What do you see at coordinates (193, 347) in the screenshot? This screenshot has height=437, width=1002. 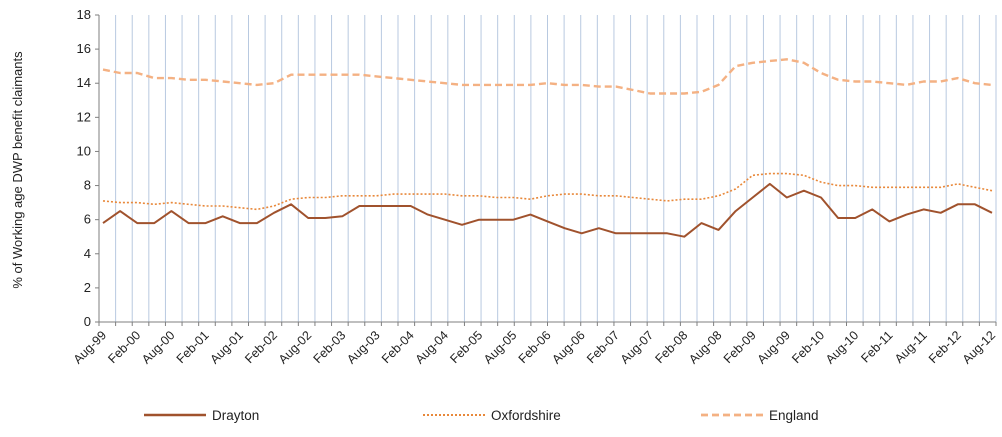 I see `x-tick-label: Feb-01` at bounding box center [193, 347].